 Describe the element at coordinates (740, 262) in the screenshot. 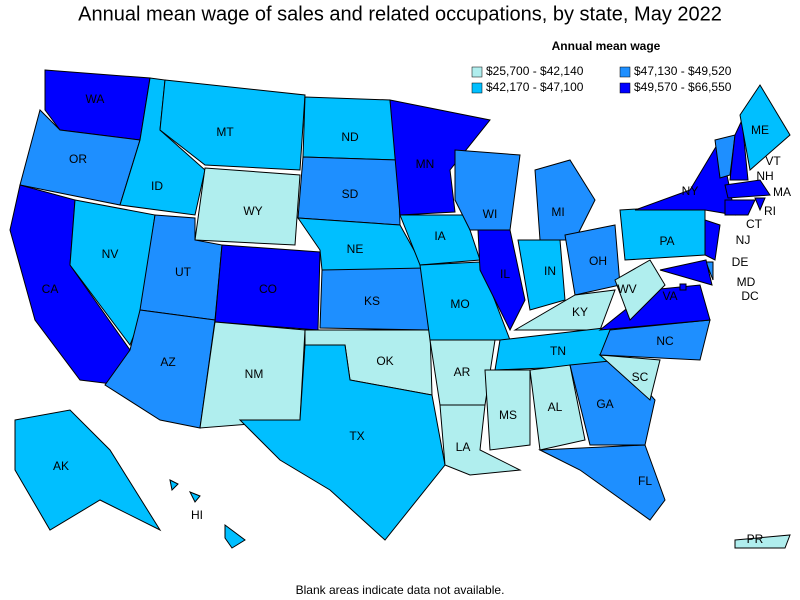

I see `state-label: DE` at that location.